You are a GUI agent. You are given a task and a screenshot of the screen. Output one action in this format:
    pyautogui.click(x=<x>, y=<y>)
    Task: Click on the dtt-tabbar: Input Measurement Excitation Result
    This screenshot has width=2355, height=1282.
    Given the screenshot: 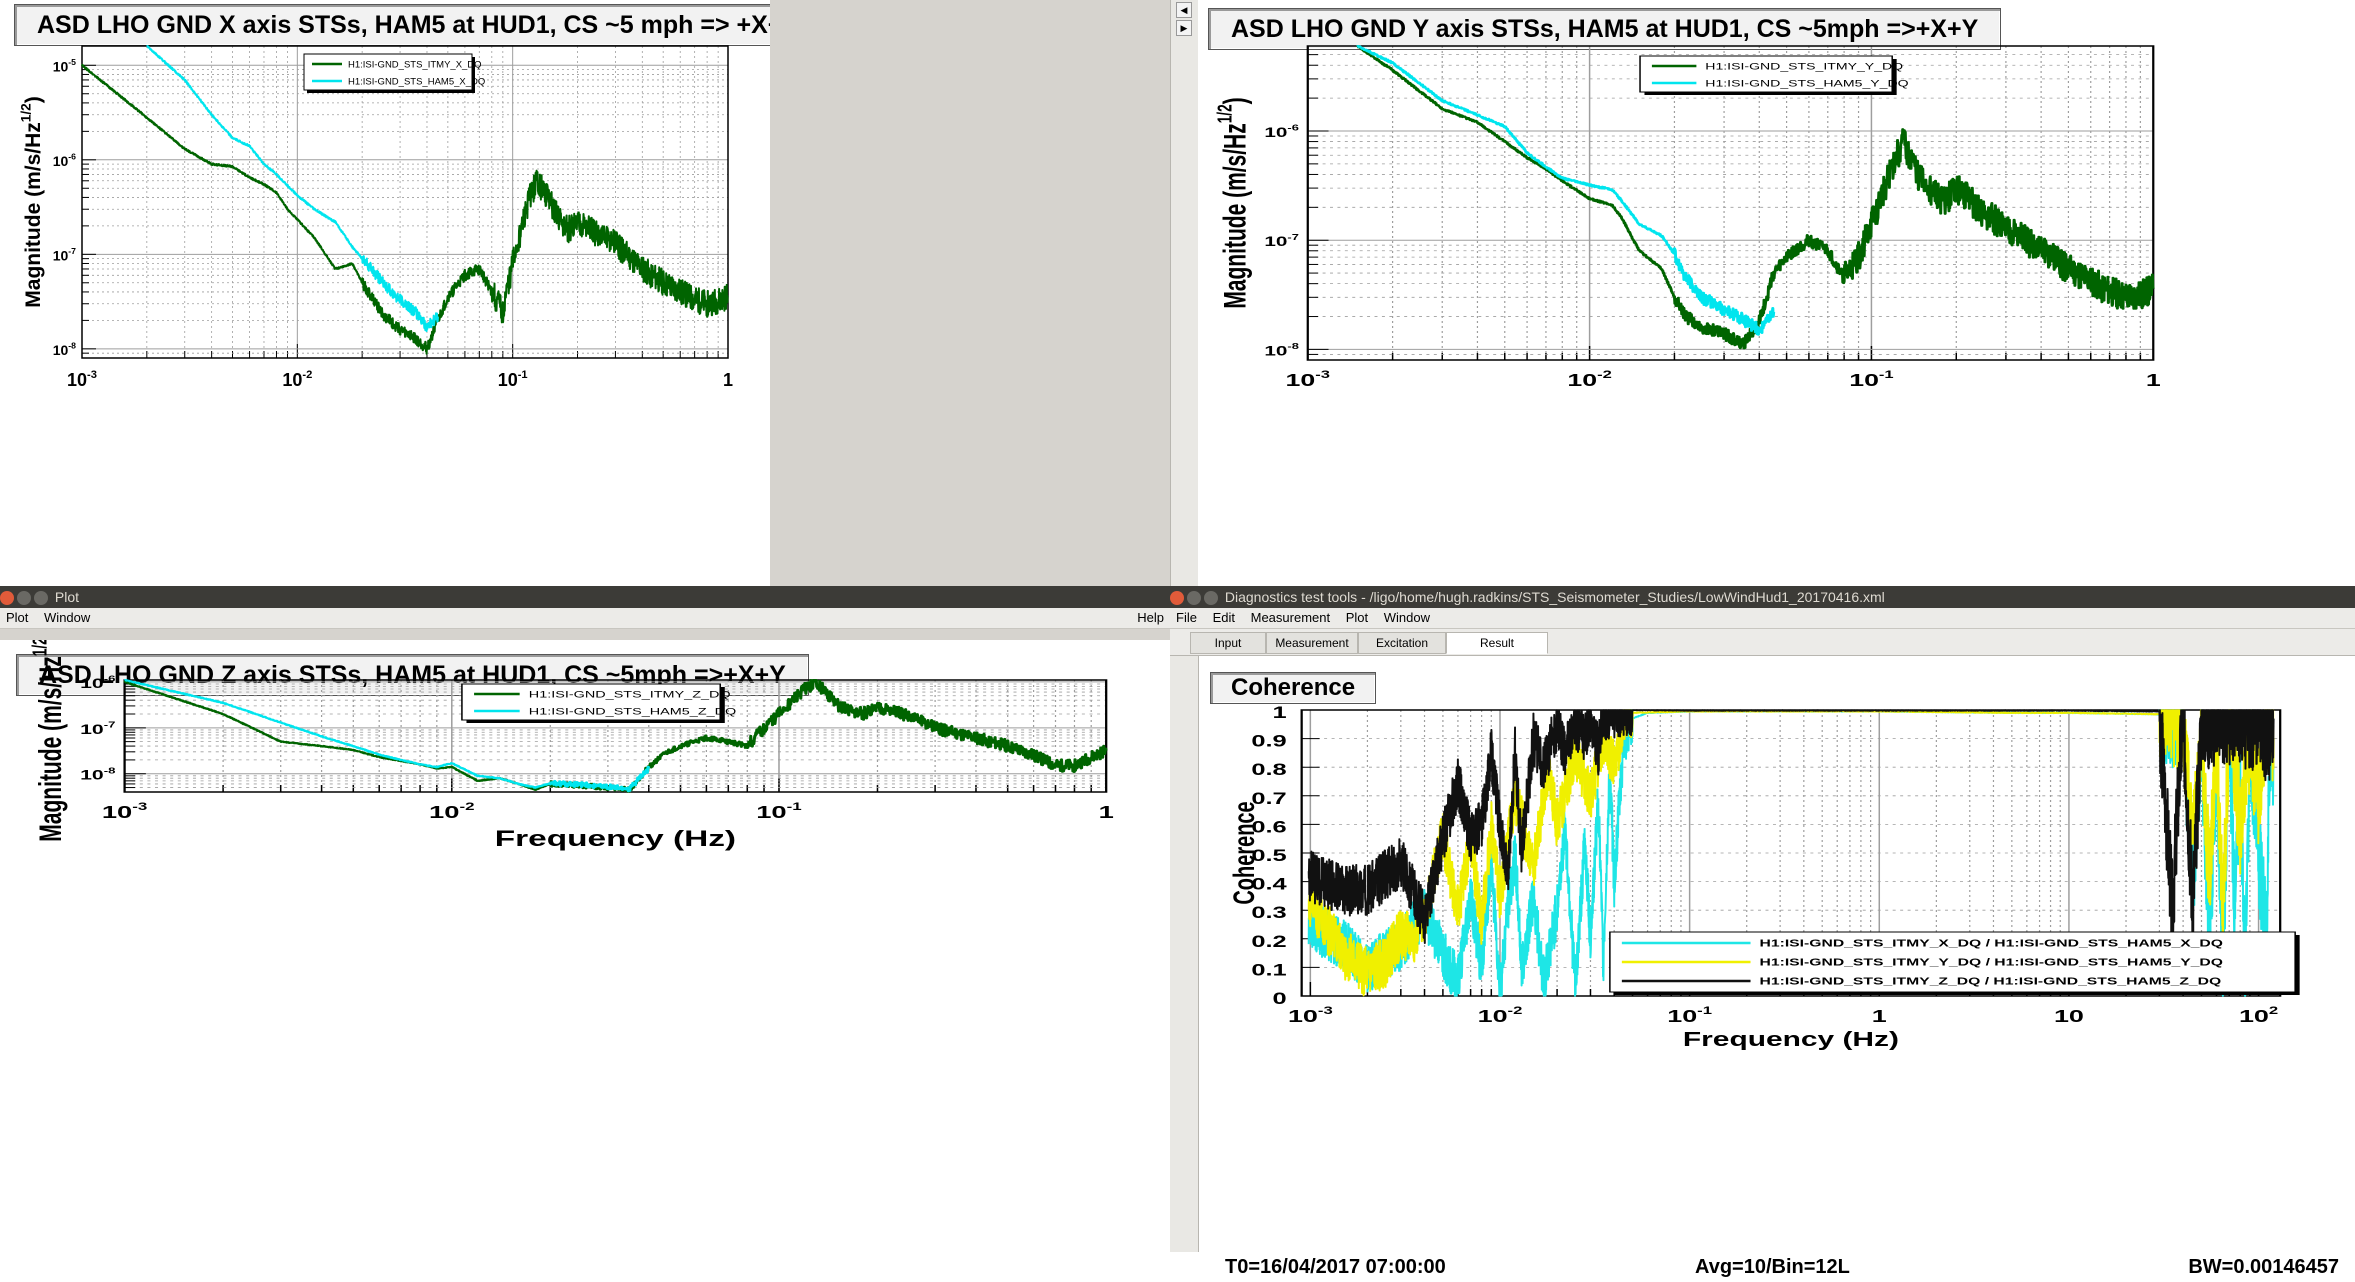 What is the action you would take?
    pyautogui.click(x=1762, y=642)
    